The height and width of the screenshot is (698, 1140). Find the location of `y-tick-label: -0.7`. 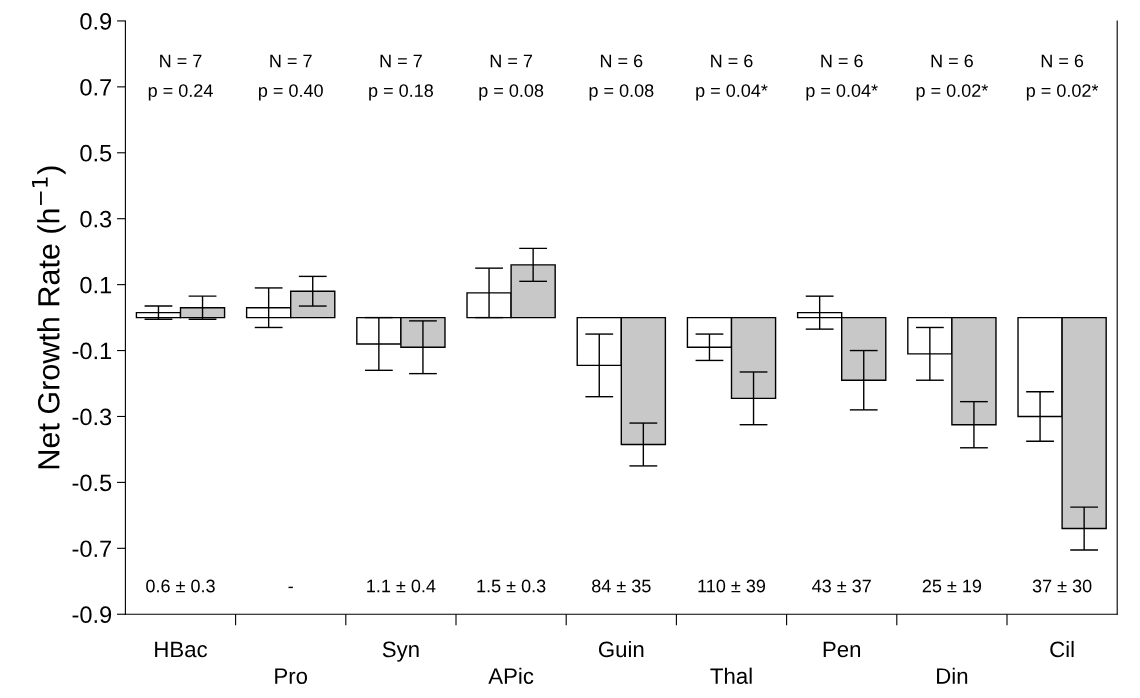

y-tick-label: -0.7 is located at coordinates (92, 549).